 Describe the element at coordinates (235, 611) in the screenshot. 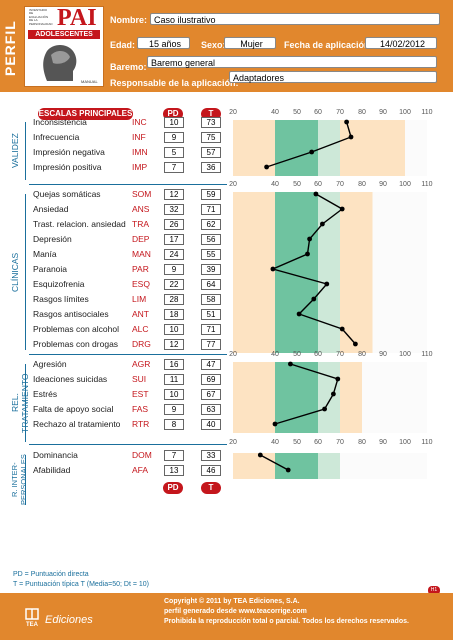

I see `web-link: perfil generado desde www.teacorrige.com` at that location.